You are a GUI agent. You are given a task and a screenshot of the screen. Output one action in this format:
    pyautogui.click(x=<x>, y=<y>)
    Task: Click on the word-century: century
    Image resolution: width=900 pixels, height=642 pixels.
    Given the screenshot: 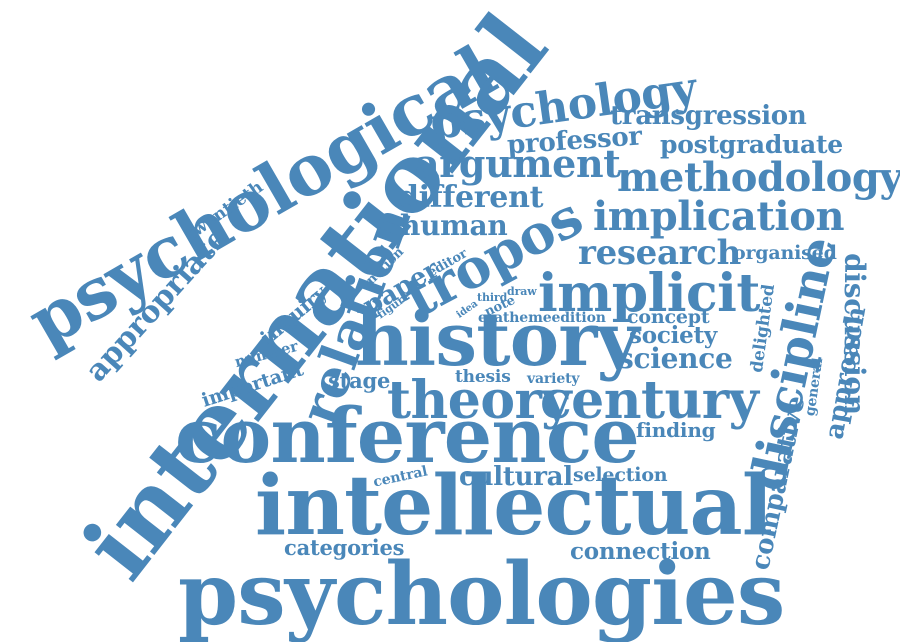 What is the action you would take?
    pyautogui.click(x=649, y=400)
    